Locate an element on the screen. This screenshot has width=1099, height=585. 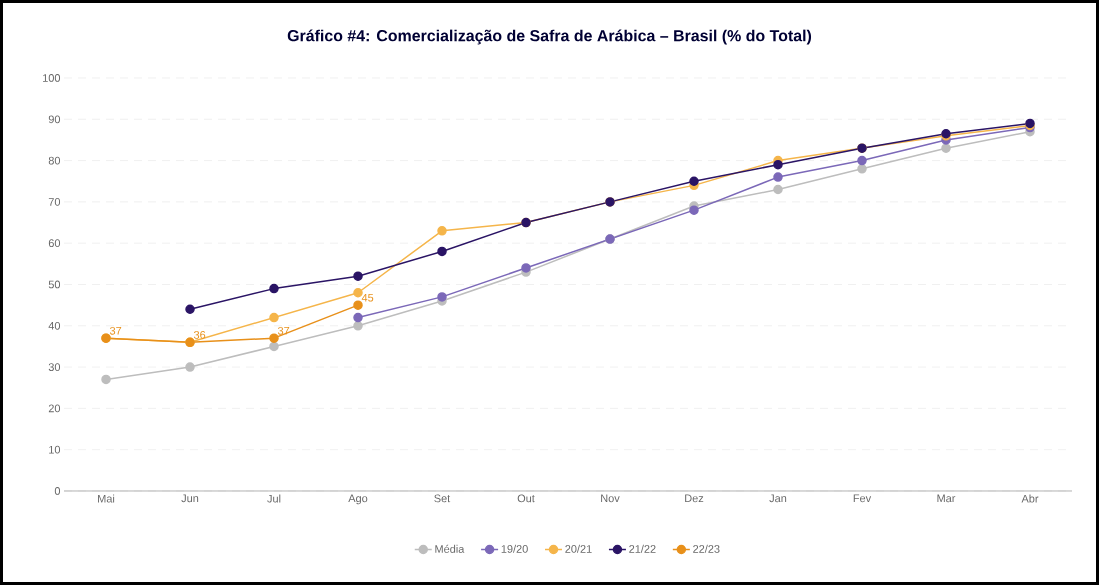
chart-title: Gráfico #4: Comercialização de Safra de Arábica – Brasil (% do Total) is located at coordinates (549, 37).